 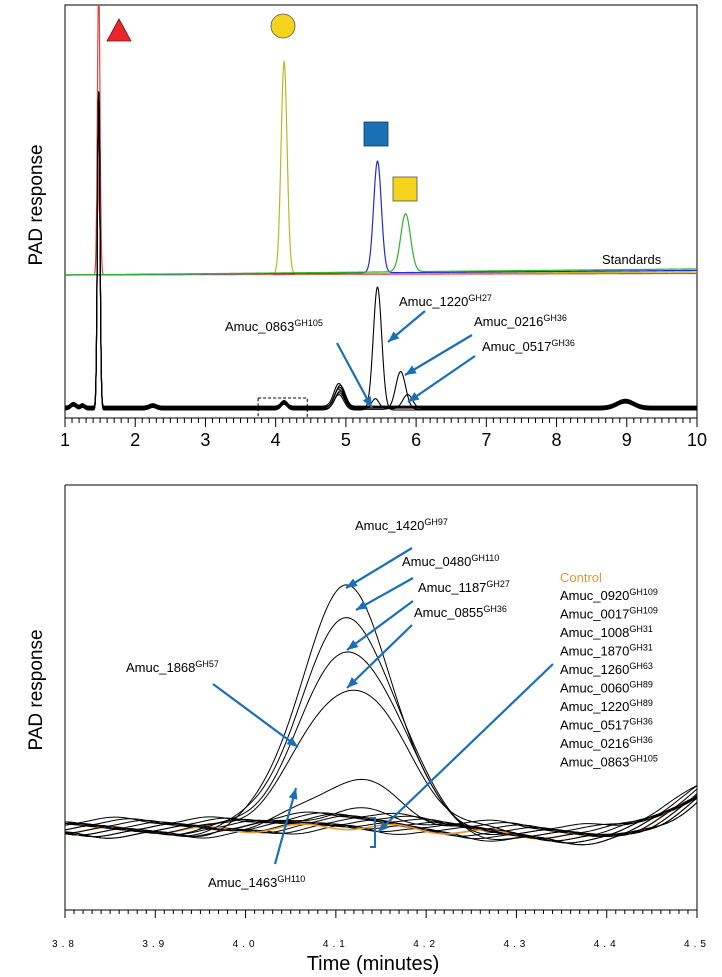 I want to click on top-x-tick-label: 10, so click(x=697, y=440).